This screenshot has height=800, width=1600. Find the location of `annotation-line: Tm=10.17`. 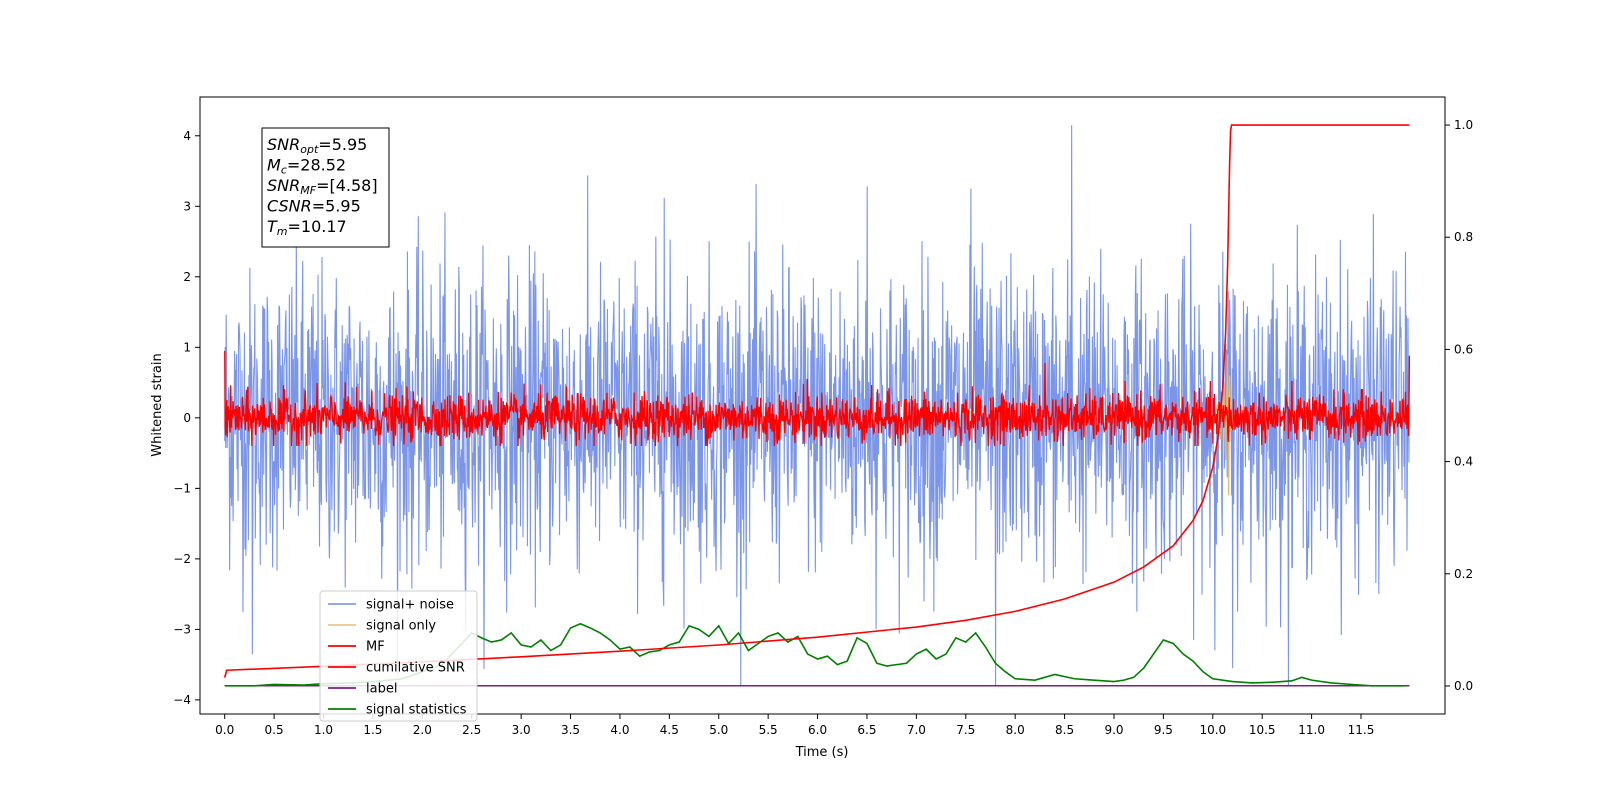

annotation-line: Tm=10.17 is located at coordinates (307, 227).